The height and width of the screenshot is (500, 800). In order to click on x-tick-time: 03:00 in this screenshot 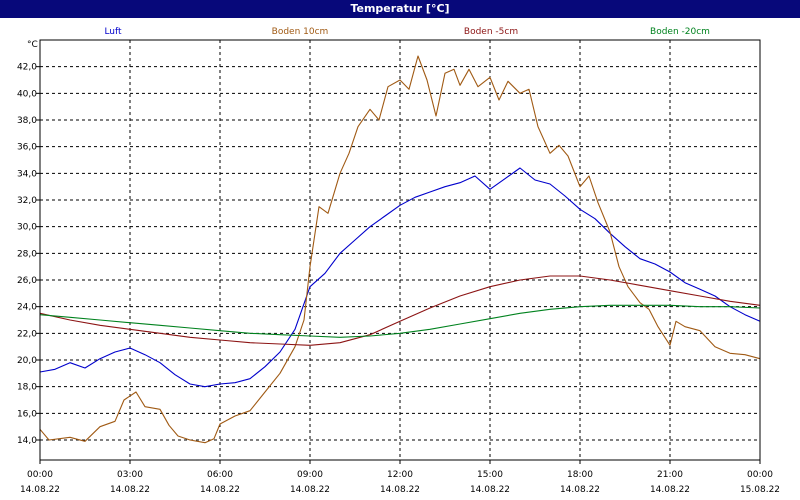, I will do `click(130, 475)`.